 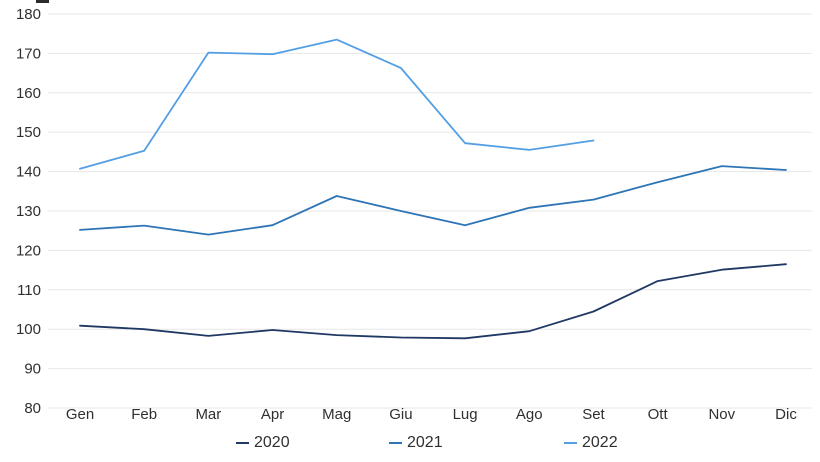 I want to click on legend-item-2021: 2021, so click(x=416, y=443).